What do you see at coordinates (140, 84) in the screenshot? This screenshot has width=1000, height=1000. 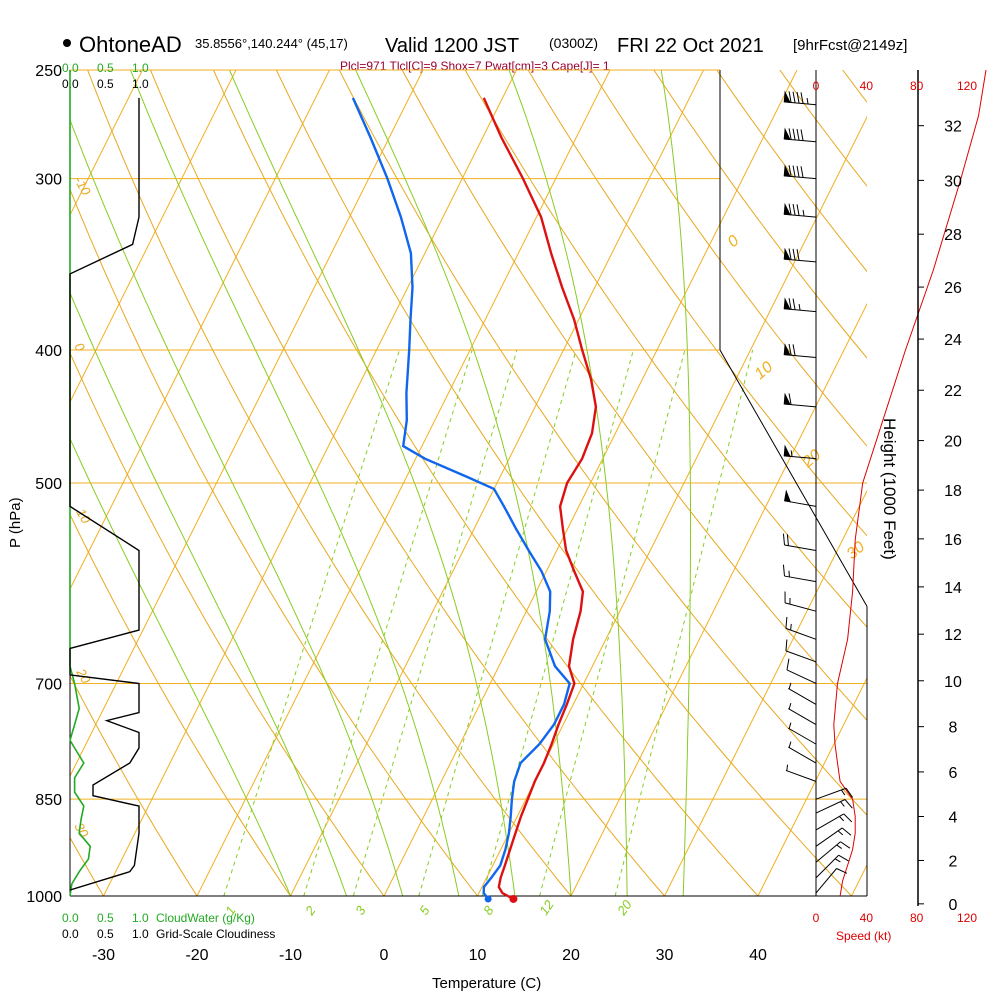 I see `cloud-scale-label-top: 1.0` at bounding box center [140, 84].